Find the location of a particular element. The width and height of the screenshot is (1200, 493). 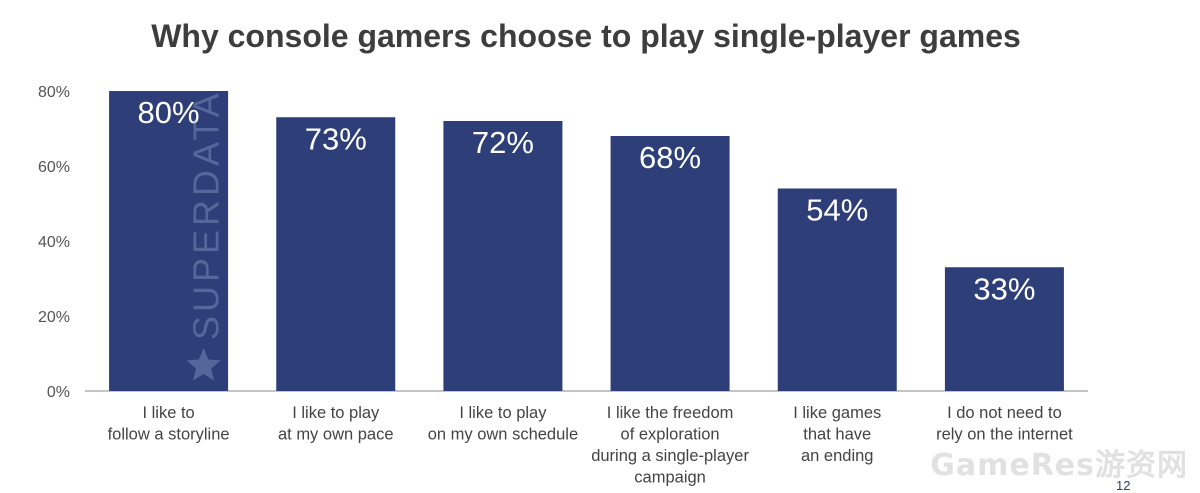

y-tick-label: 80% is located at coordinates (54, 92).